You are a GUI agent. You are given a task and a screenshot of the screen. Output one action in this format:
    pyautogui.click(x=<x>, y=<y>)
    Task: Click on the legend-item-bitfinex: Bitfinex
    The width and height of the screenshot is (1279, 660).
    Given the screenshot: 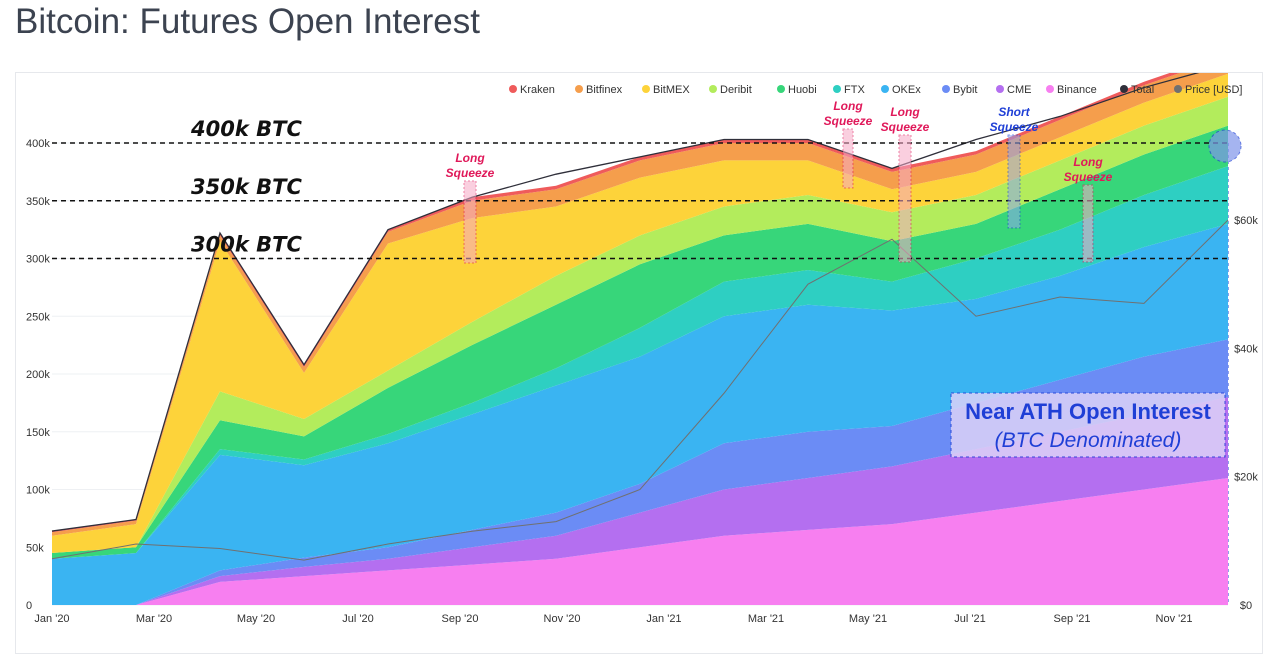 What is the action you would take?
    pyautogui.click(x=604, y=90)
    